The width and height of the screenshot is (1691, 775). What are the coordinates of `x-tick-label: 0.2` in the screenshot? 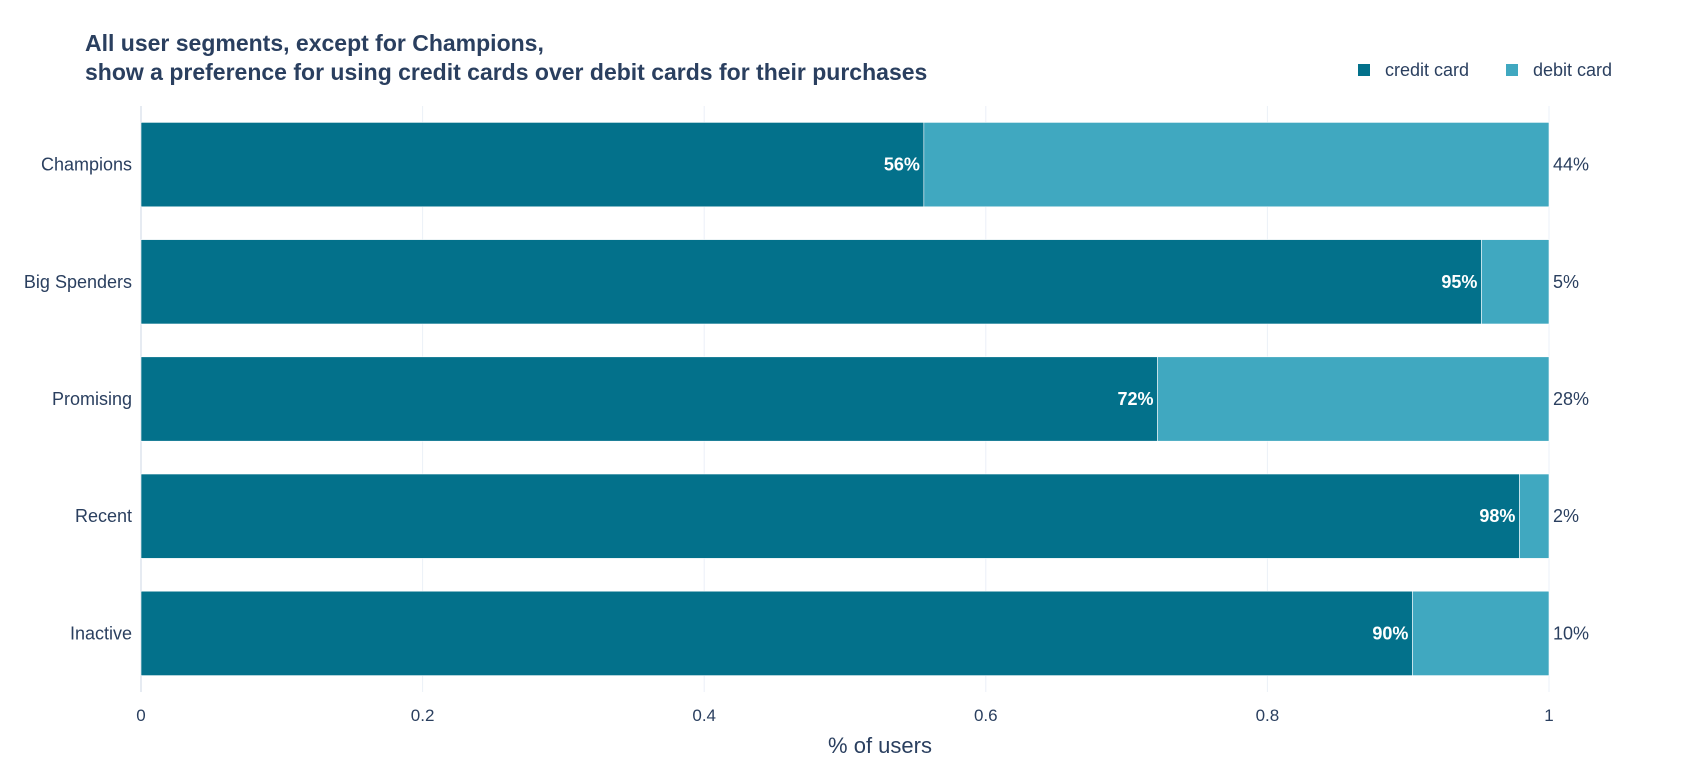 It's located at (423, 715).